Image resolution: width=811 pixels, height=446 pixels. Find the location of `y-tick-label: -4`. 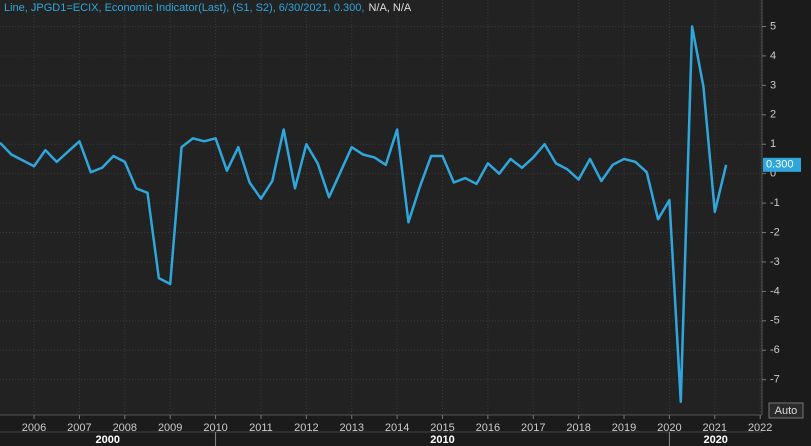

y-tick-label: -4 is located at coordinates (775, 291).